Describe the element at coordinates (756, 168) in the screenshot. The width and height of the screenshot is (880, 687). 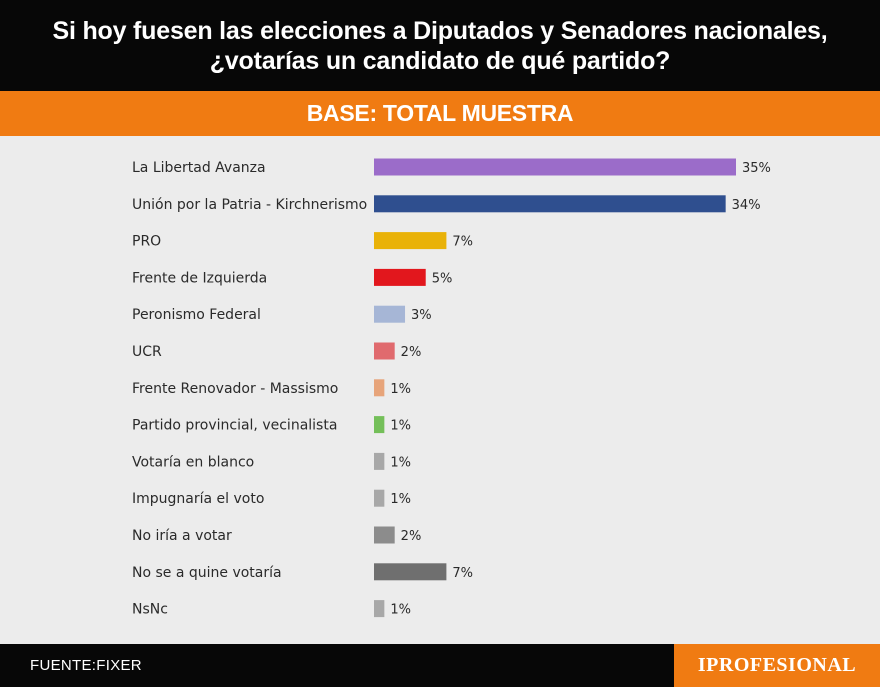
I see `value-label: 35%` at that location.